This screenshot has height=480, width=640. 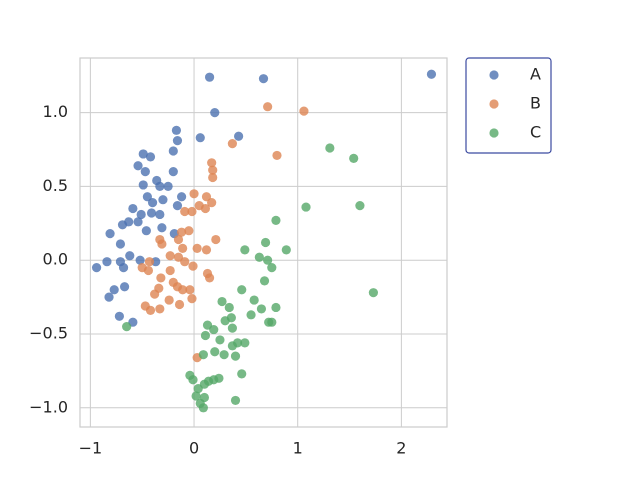 I want to click on y-tick-label: −1.0, so click(x=48, y=406).